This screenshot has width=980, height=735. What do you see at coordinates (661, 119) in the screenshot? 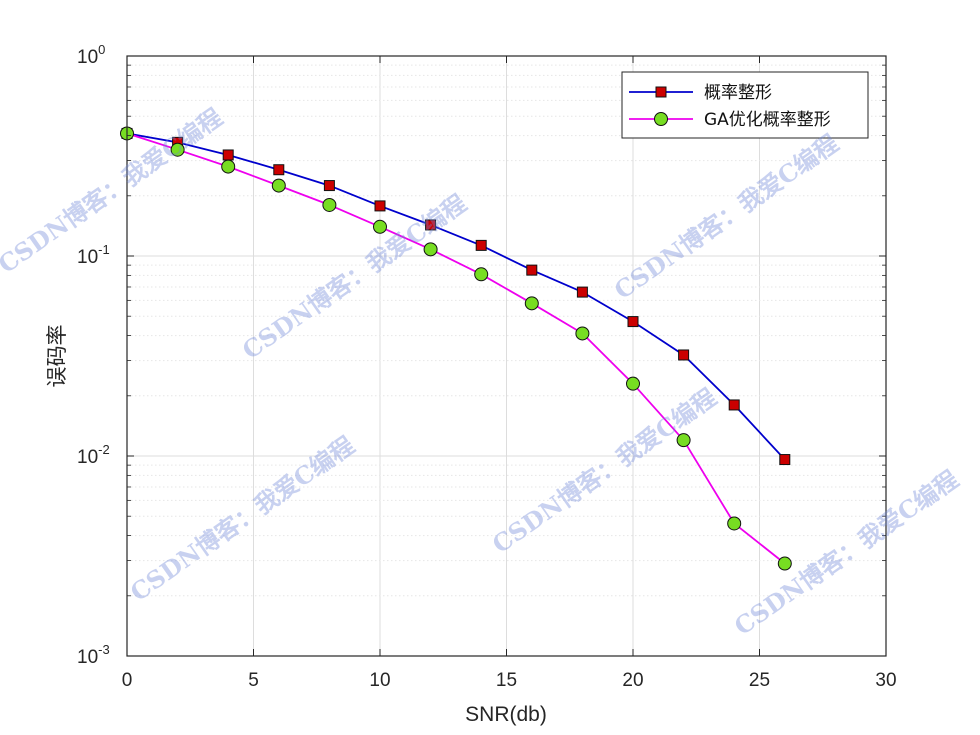
I see `legend-marker-circle` at bounding box center [661, 119].